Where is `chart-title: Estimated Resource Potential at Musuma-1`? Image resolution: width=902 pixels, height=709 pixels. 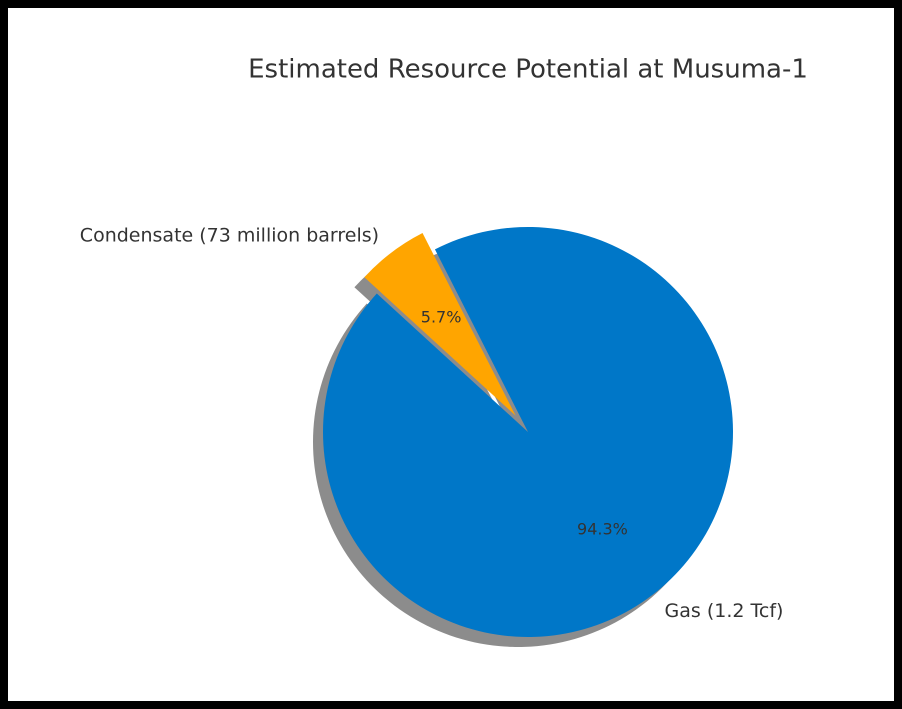
chart-title: Estimated Resource Potential at Musuma-1 is located at coordinates (528, 70).